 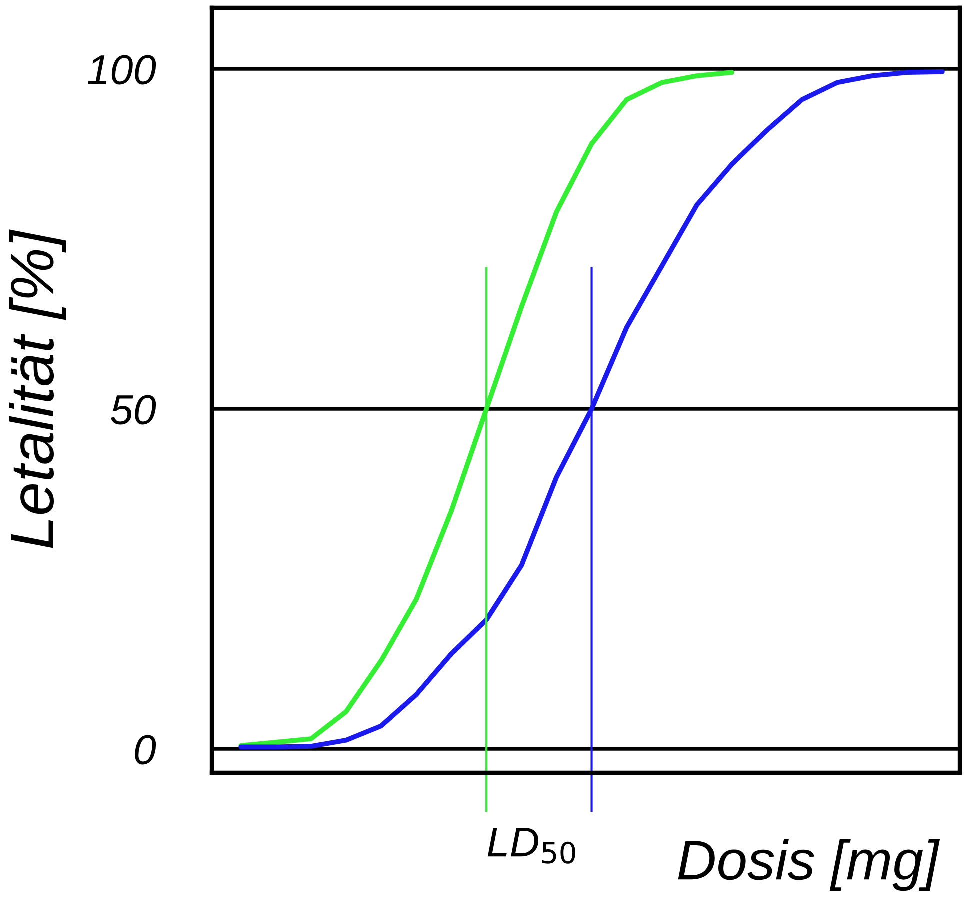 What do you see at coordinates (122, 70) in the screenshot?
I see `y-tick-label: 100` at bounding box center [122, 70].